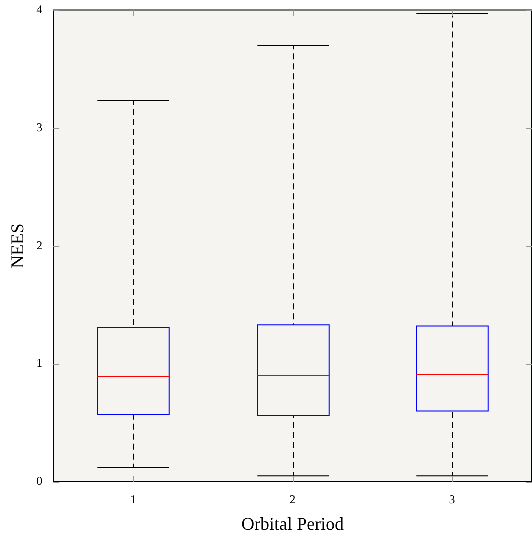 This screenshot has height=544, width=532. I want to click on x-axis-title: Orbital Period, so click(293, 524).